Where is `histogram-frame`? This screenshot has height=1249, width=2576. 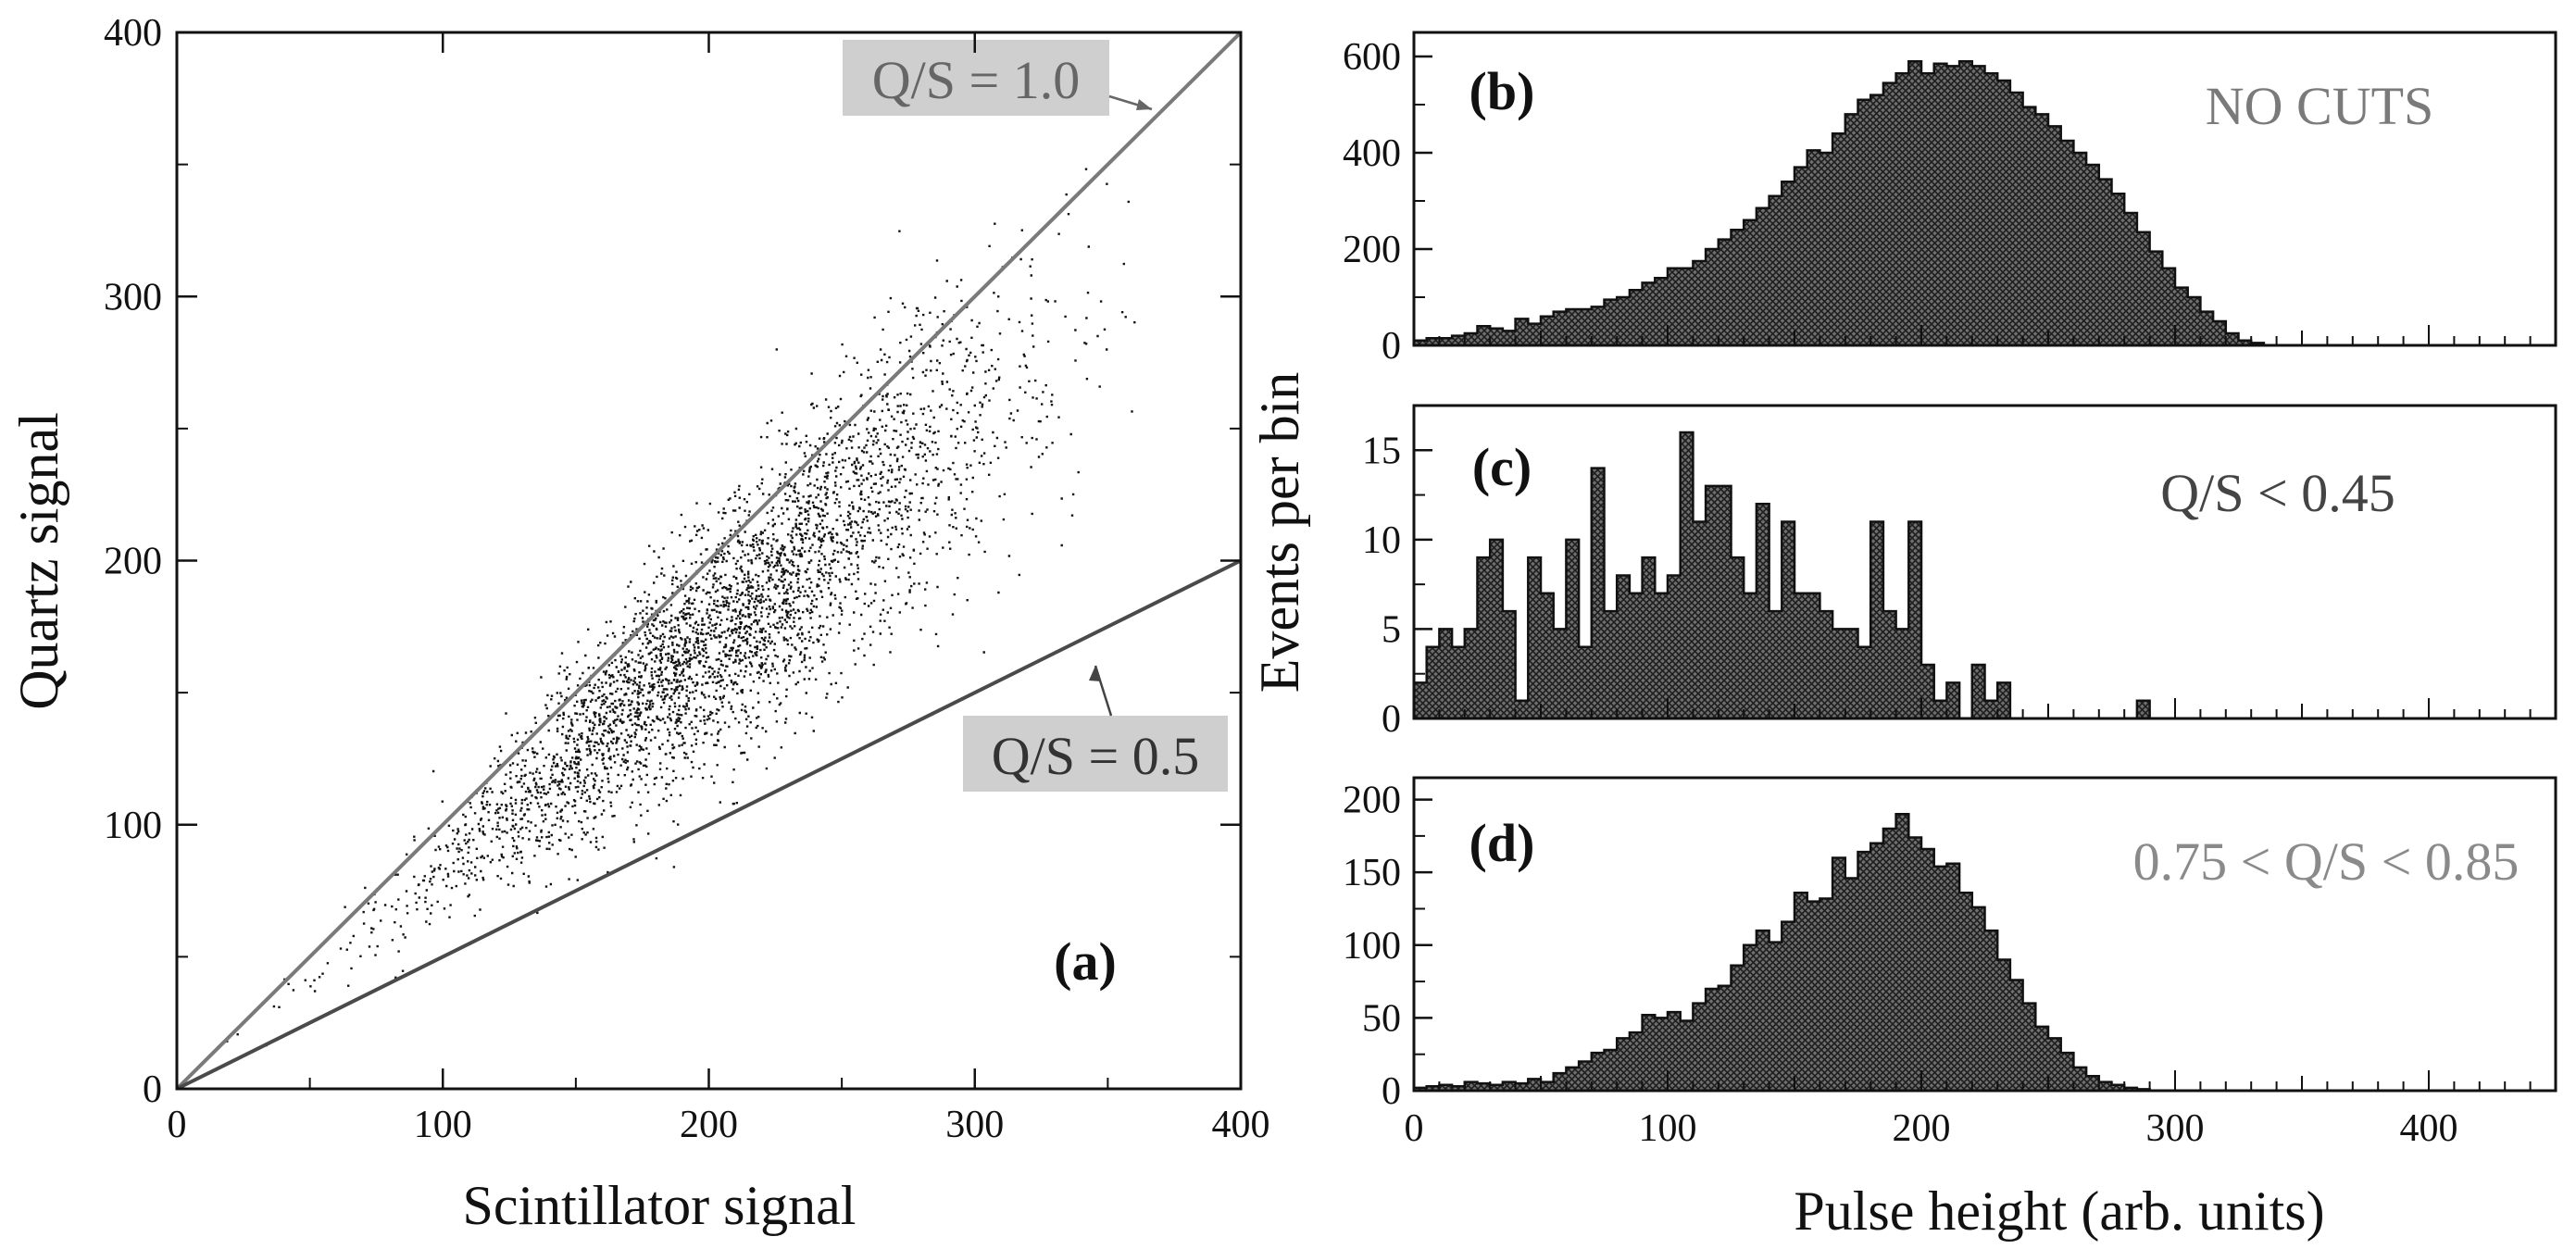
histogram-frame is located at coordinates (1984, 562).